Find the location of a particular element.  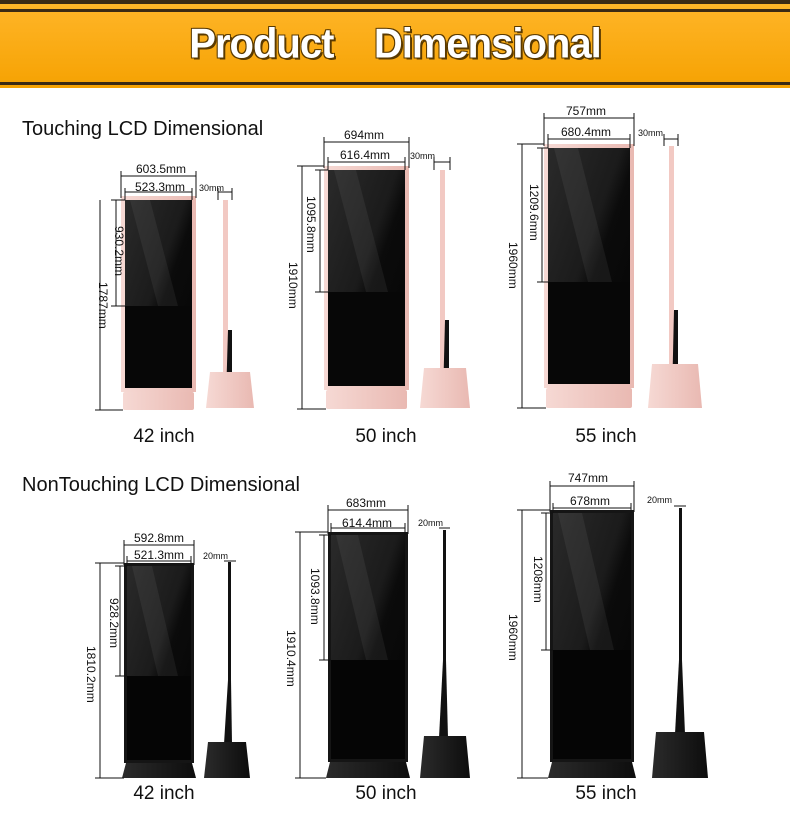

screen-height-label: 928.2mm is located at coordinates (114, 623).